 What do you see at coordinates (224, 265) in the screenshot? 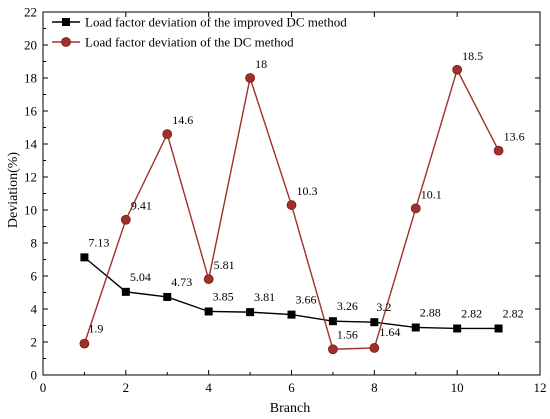
I see `data-label: 5.81` at bounding box center [224, 265].